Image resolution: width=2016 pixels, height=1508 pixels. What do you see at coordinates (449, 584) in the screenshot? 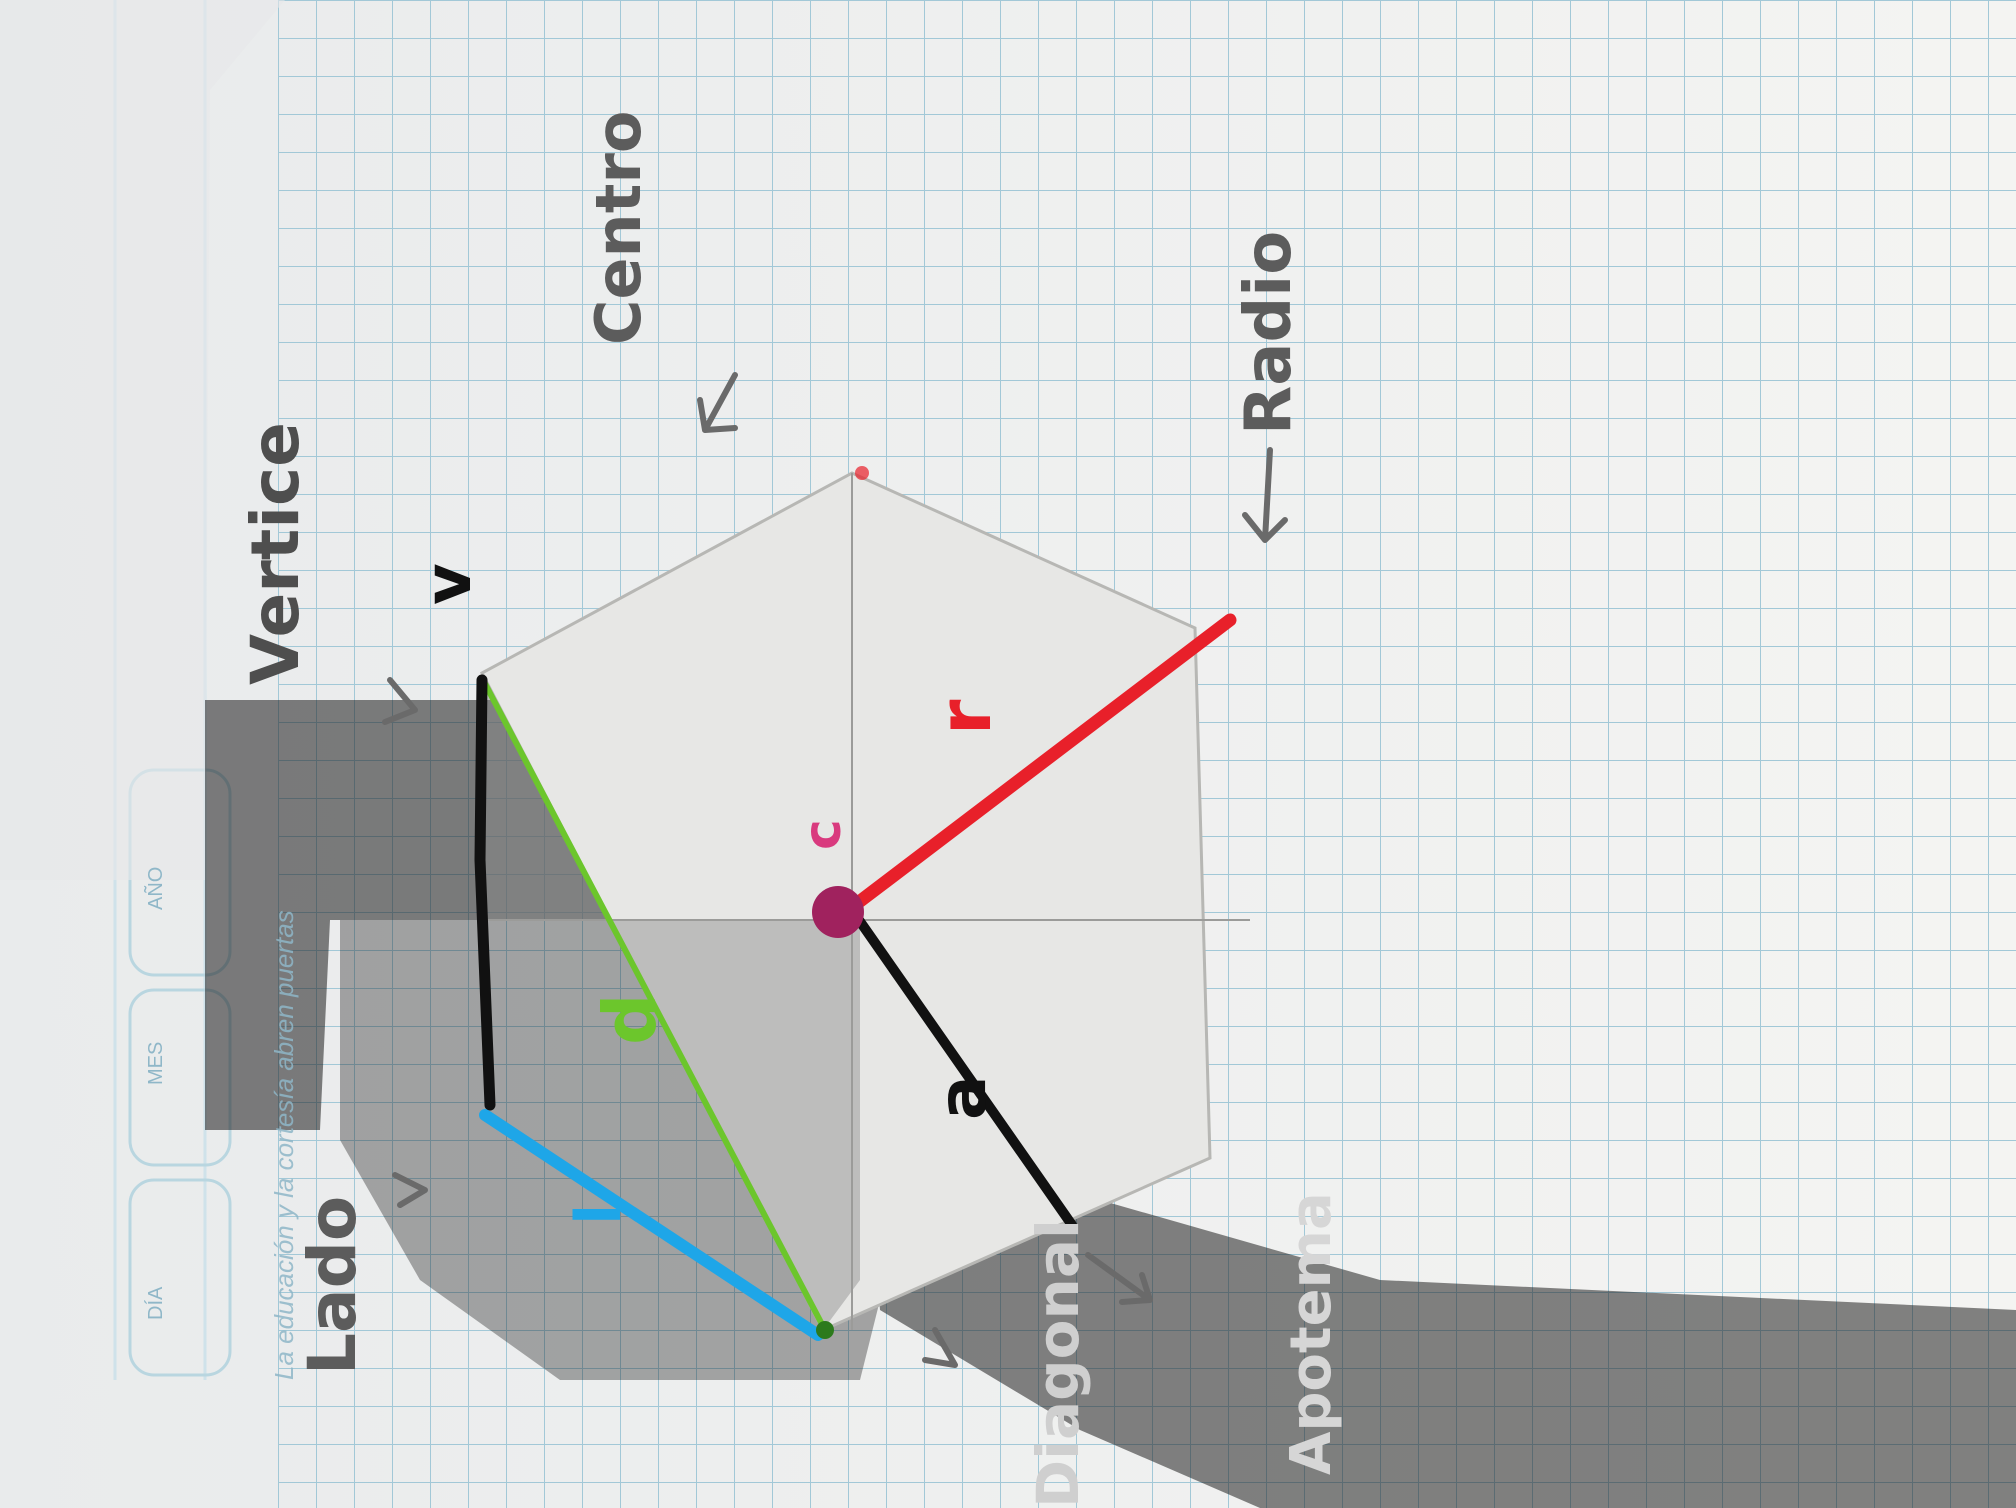
I see `letter-v: v` at bounding box center [449, 584].